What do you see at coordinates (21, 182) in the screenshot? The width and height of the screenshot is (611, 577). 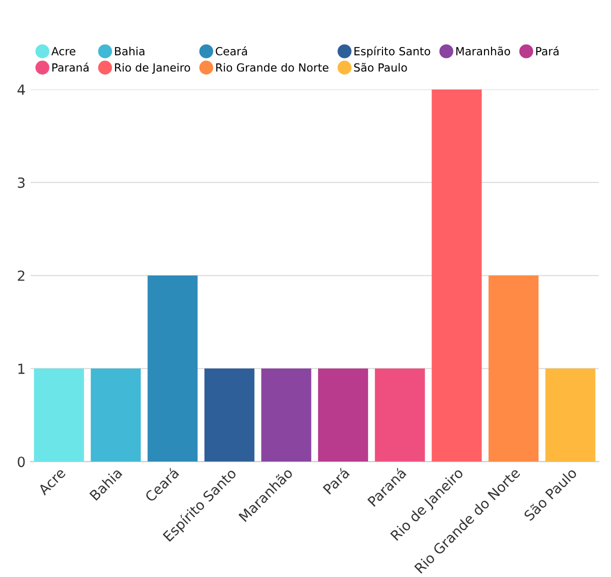 I see `y-tick-label: 3` at bounding box center [21, 182].